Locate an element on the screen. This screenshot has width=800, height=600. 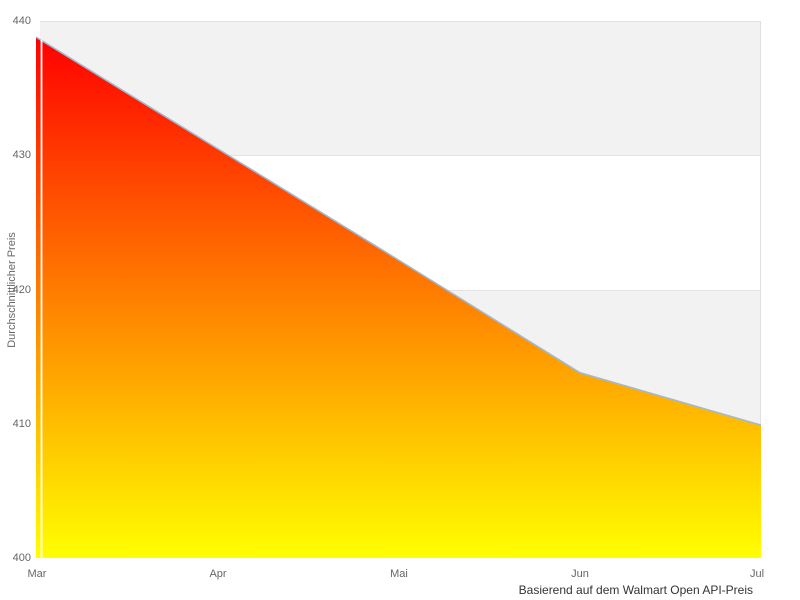
x-tick-label: Apr is located at coordinates (218, 574).